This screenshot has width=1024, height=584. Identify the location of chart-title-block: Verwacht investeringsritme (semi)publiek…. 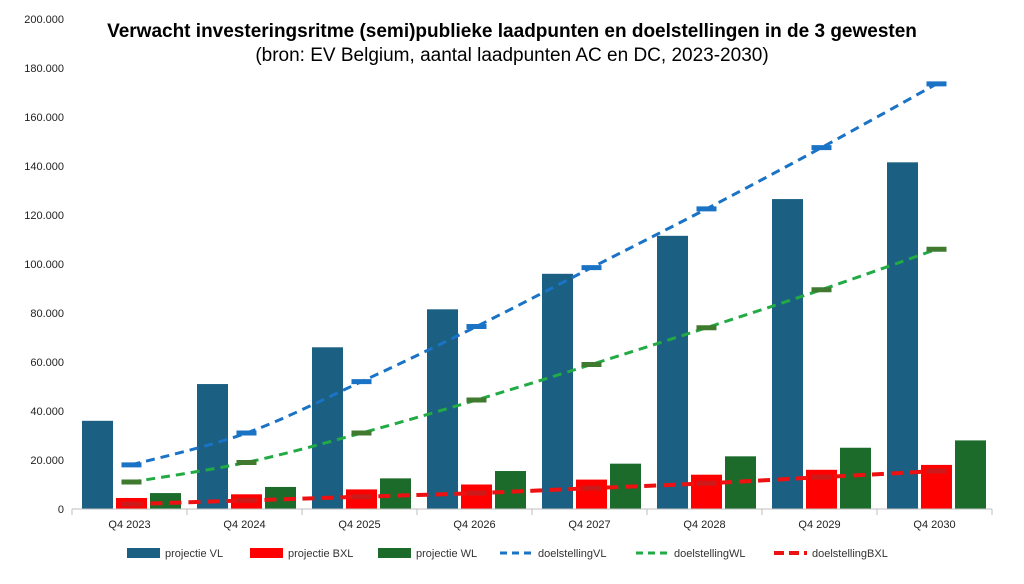
(512, 44).